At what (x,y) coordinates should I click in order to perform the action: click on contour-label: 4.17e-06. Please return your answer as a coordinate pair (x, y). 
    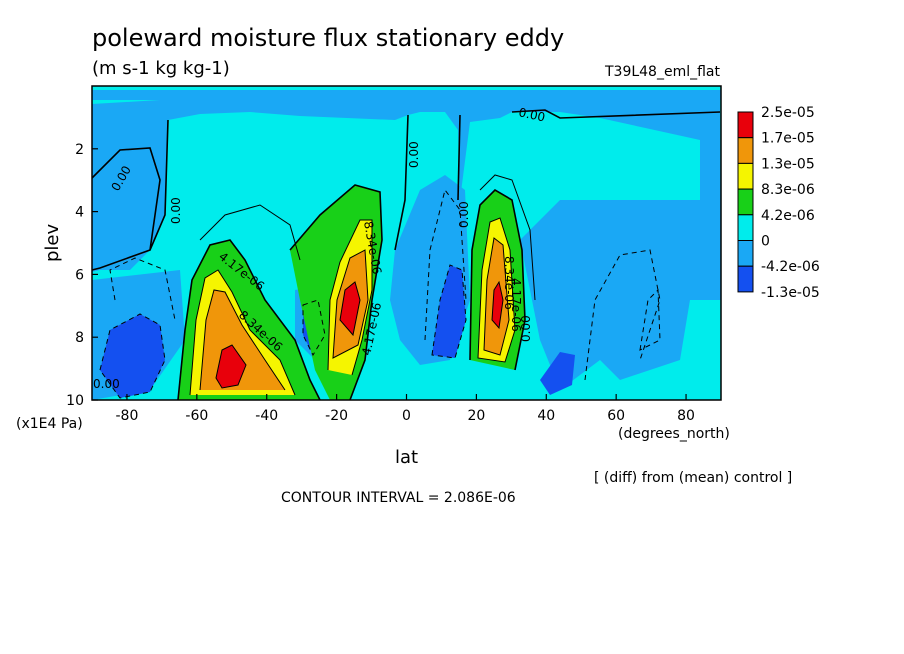
    Looking at the image, I should click on (516, 305).